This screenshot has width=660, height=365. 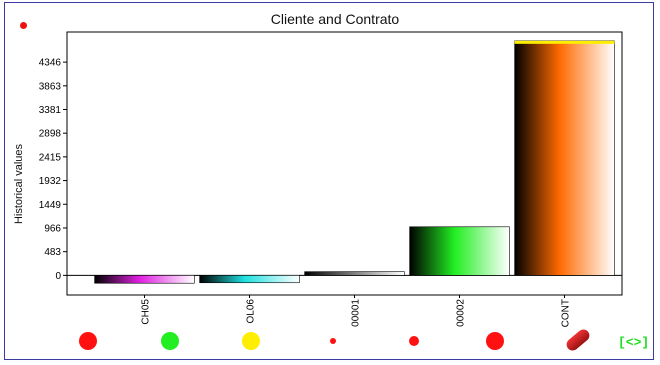 What do you see at coordinates (251, 341) in the screenshot?
I see `yellow-dot-icon` at bounding box center [251, 341].